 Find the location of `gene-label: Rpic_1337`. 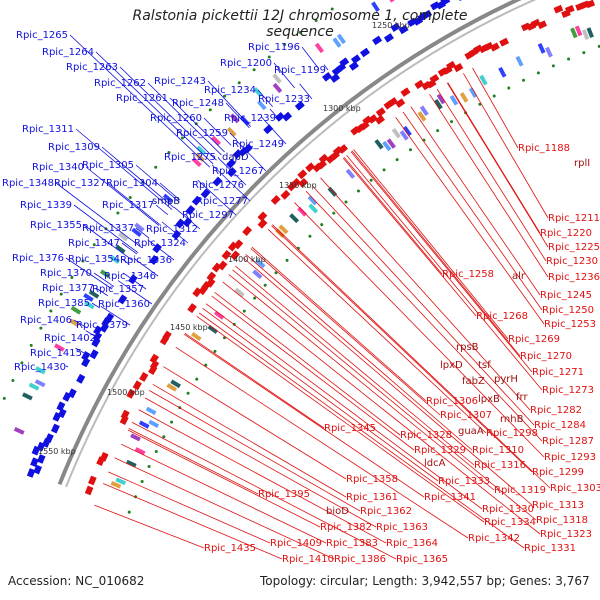

gene-label: Rpic_1337 is located at coordinates (108, 228).